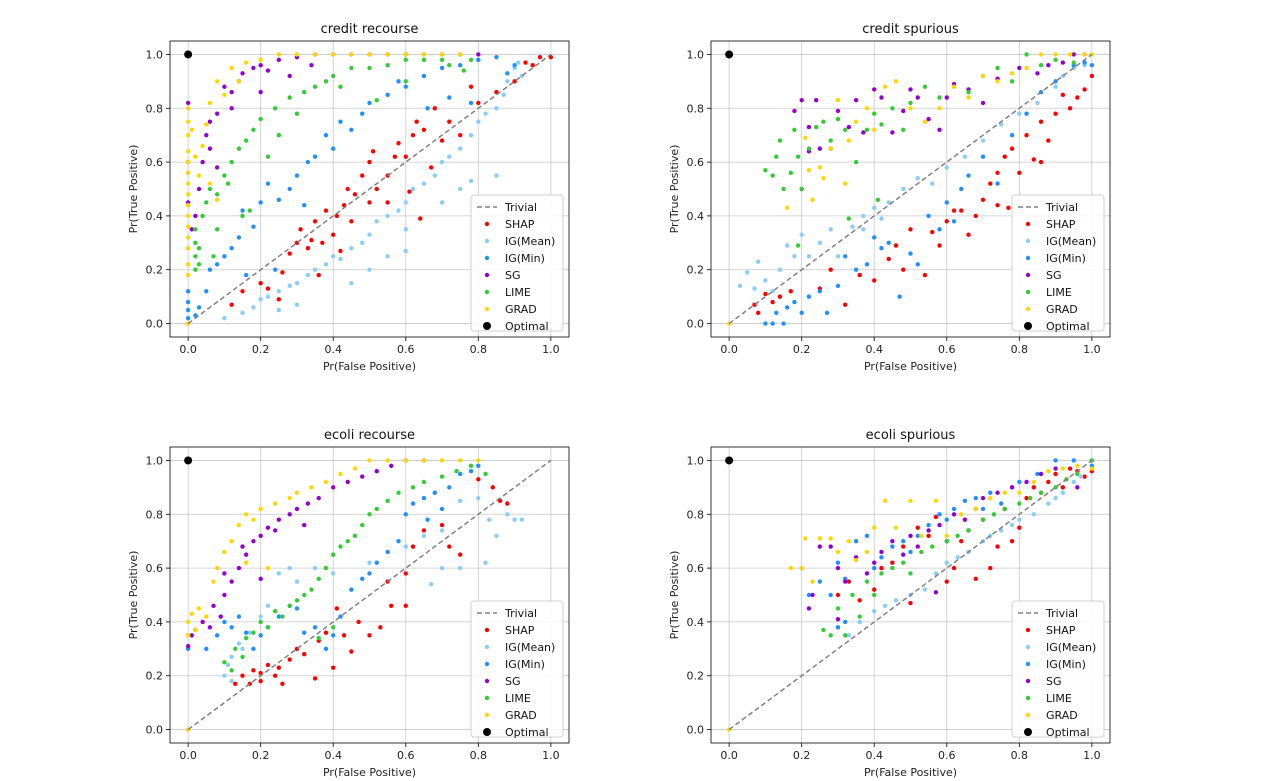  Describe the element at coordinates (910, 595) in the screenshot. I see `trivial-line` at that location.